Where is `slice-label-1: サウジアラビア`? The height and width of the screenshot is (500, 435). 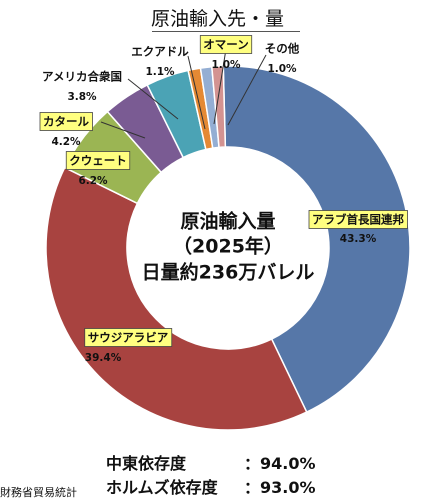 slice-label-1: サウジアラビア is located at coordinates (128, 338).